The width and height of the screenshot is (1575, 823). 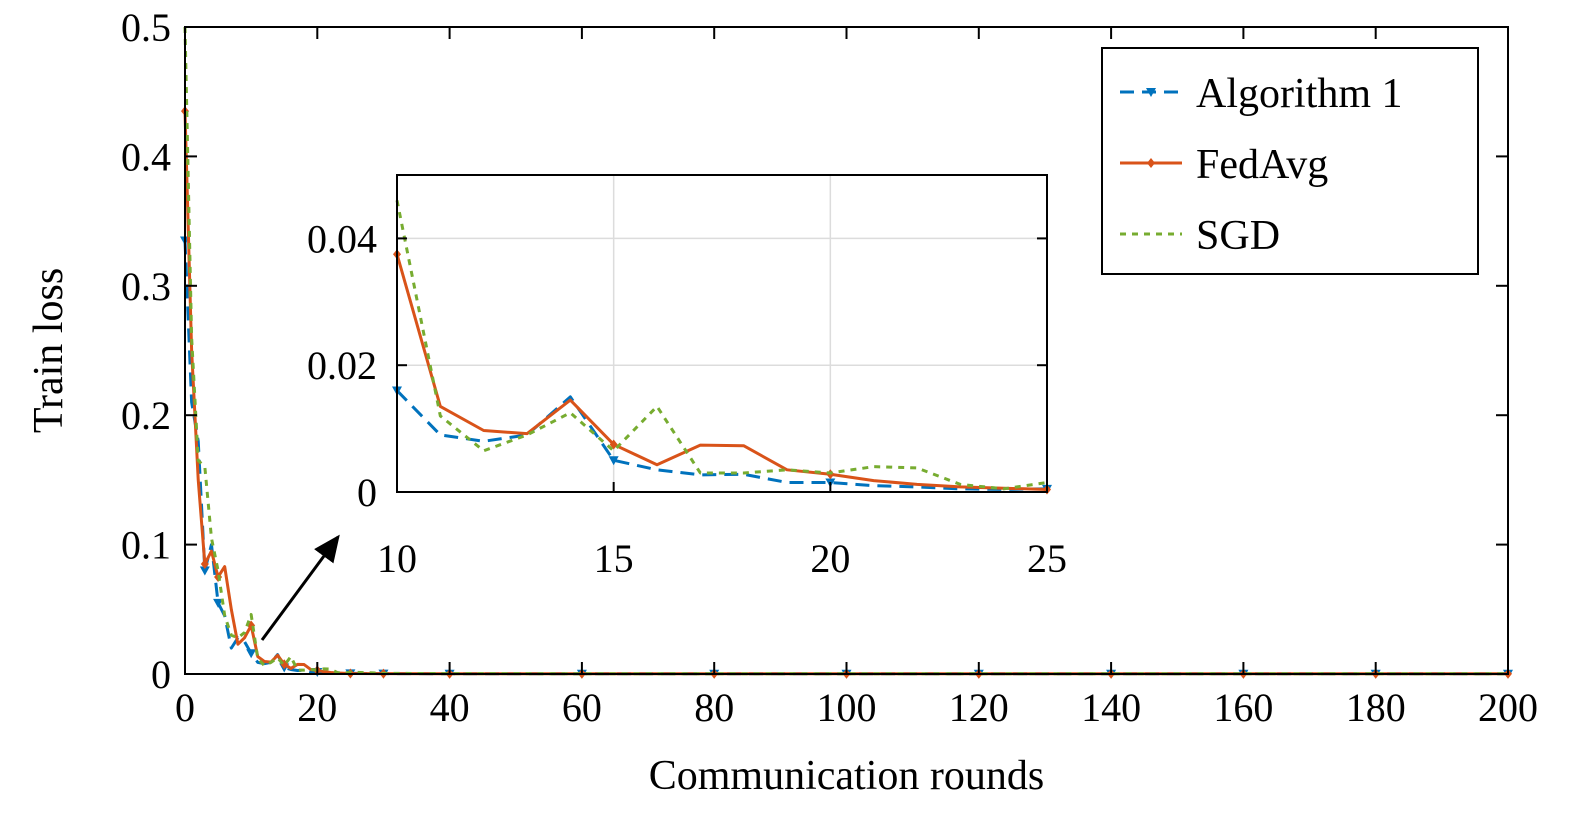 What do you see at coordinates (161, 674) in the screenshot?
I see `main-ytick-label: 0` at bounding box center [161, 674].